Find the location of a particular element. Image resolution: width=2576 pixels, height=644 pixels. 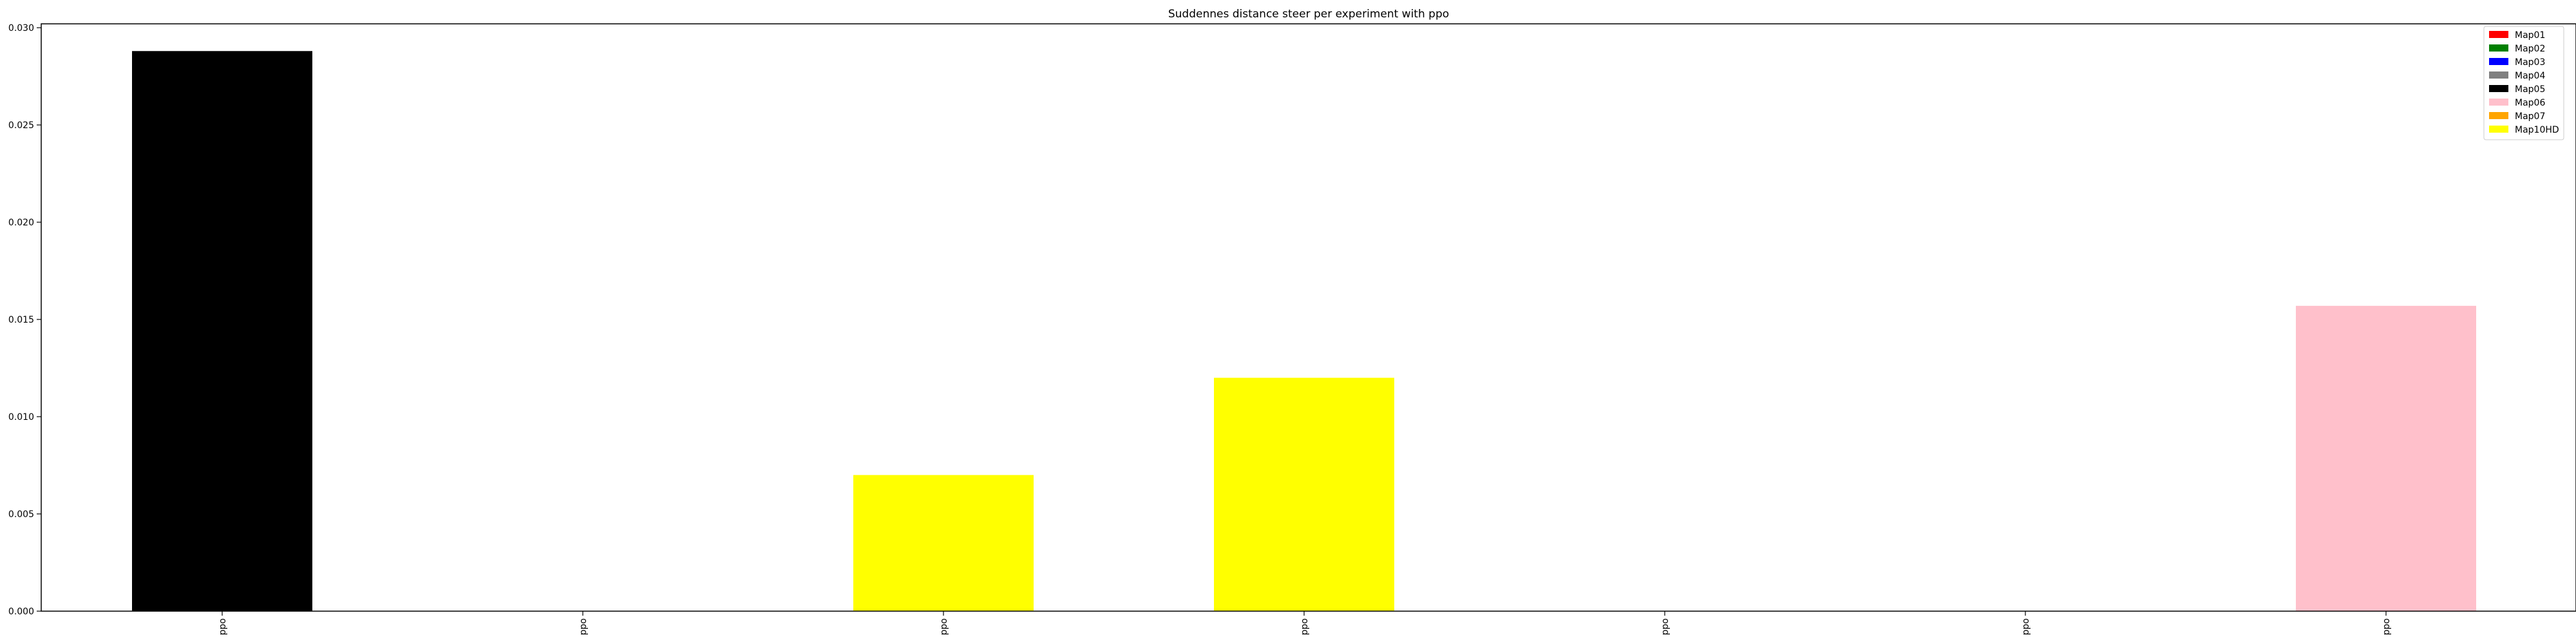

legend-label: Map07 is located at coordinates (2530, 116).